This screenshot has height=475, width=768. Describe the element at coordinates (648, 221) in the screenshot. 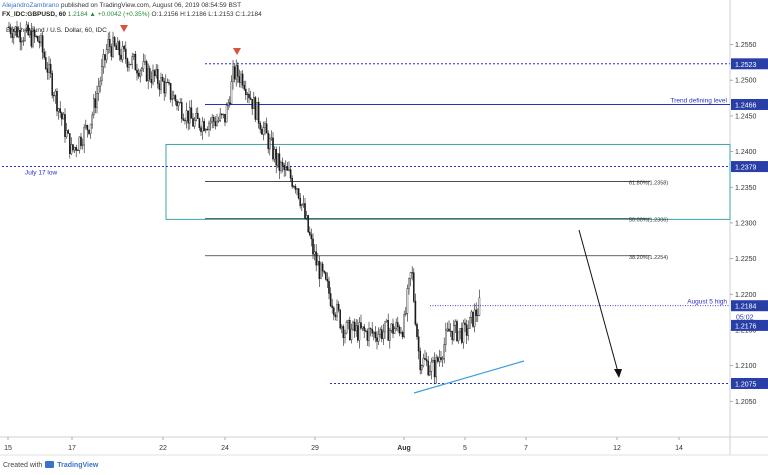

I see `fib-label: 50.00%(1.2306)` at that location.